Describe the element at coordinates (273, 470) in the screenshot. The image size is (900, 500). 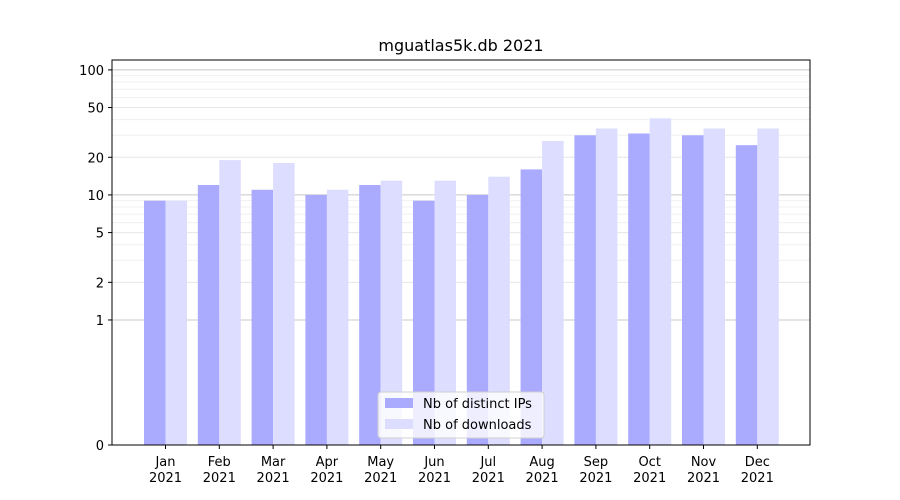
I see `x-tick-label: Mar 2021` at that location.